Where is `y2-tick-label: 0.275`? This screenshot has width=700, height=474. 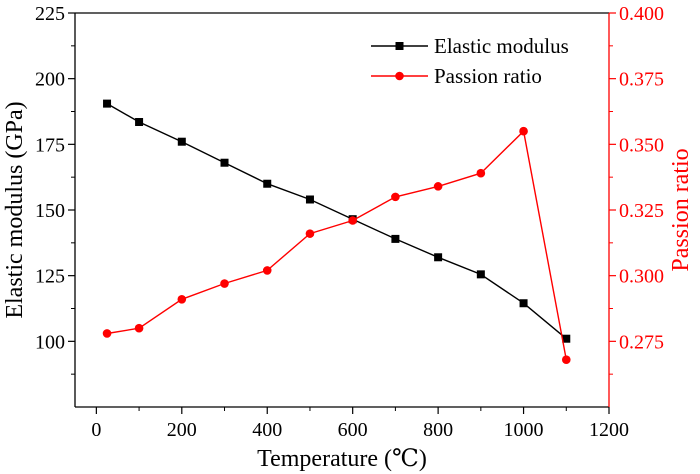 y2-tick-label: 0.275 is located at coordinates (641, 342).